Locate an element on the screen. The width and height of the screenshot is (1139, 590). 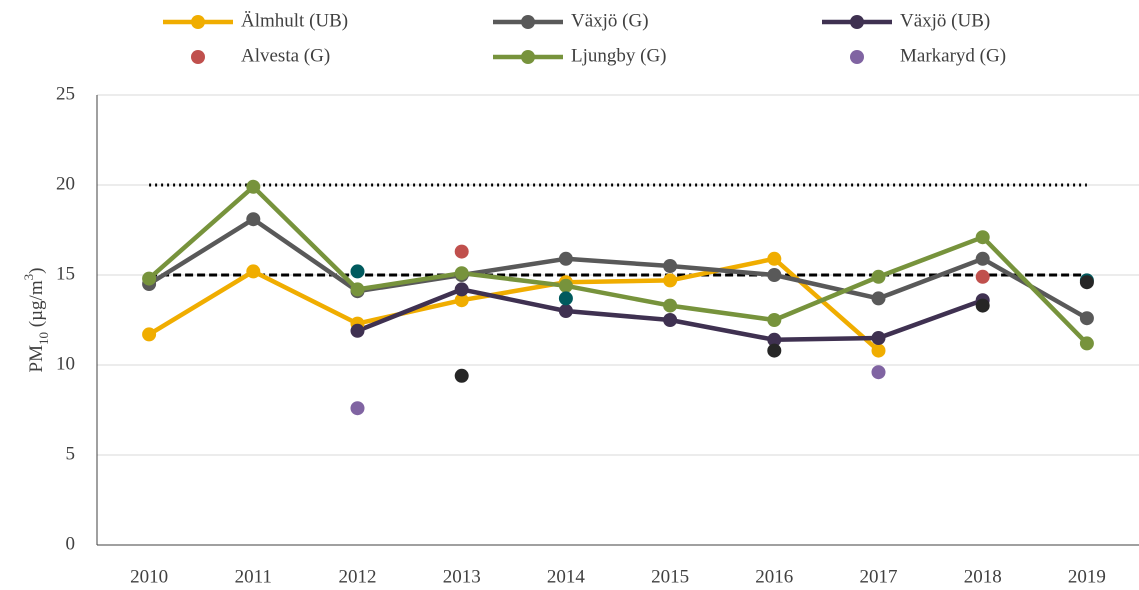
x-tick-label: 2013 is located at coordinates (462, 576).